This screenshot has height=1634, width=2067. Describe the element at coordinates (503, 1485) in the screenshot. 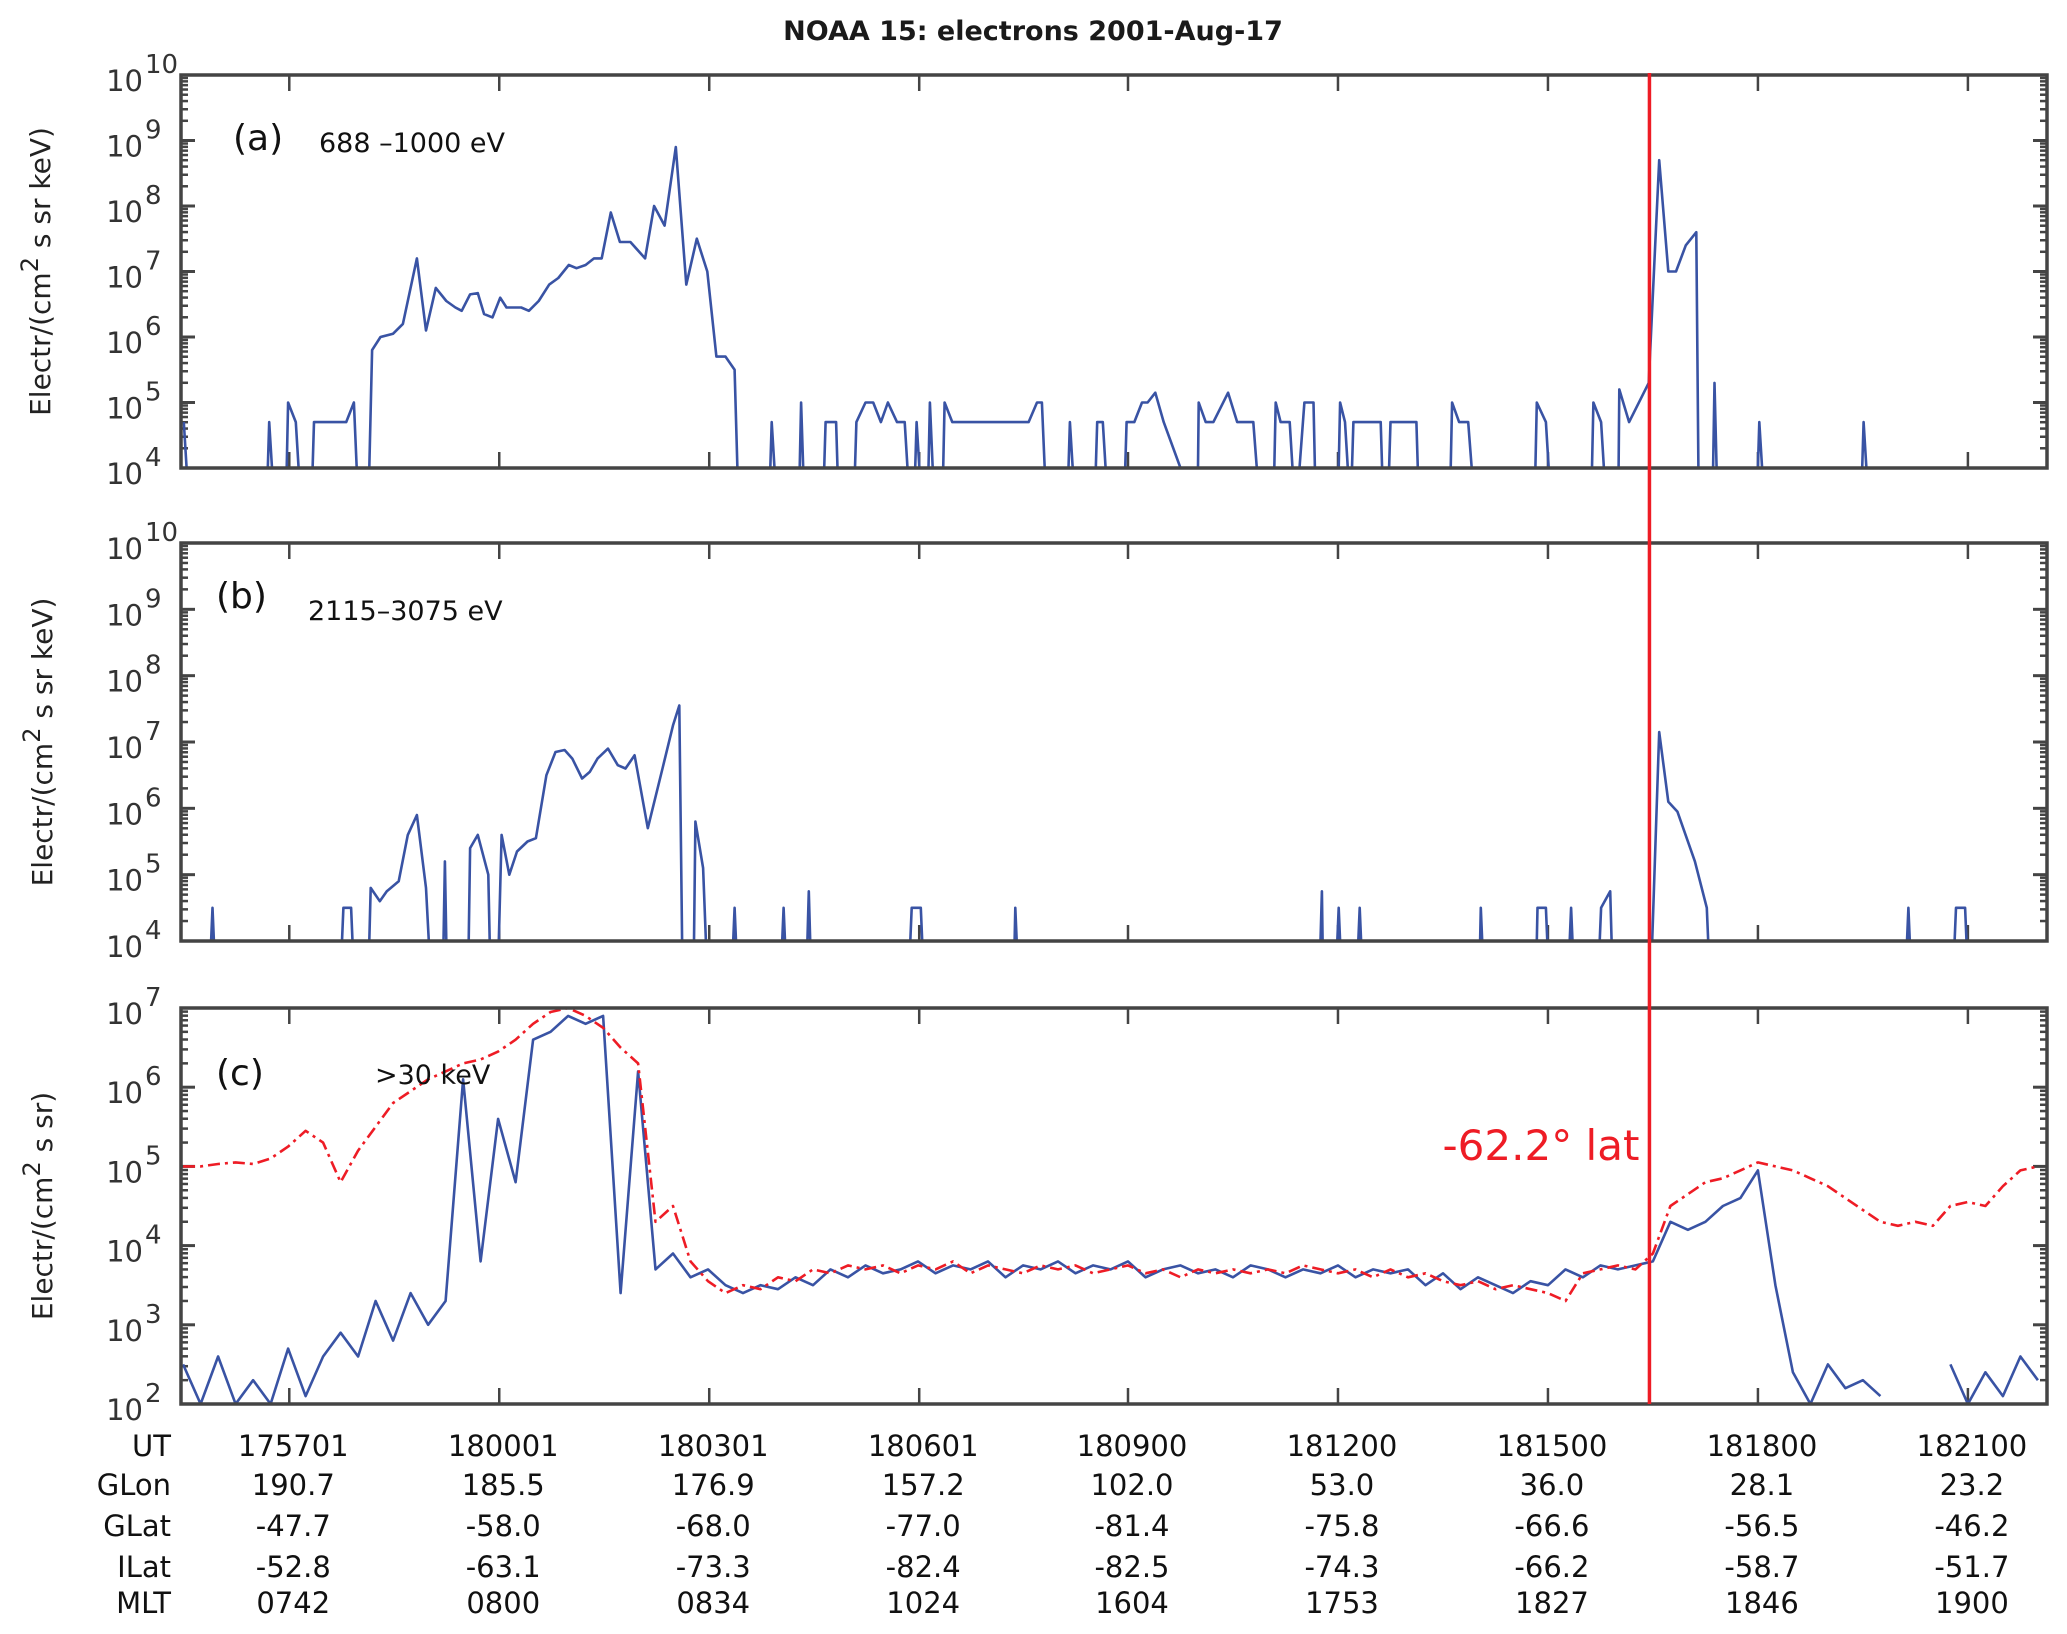

I see `table-cell: 185.5` at that location.